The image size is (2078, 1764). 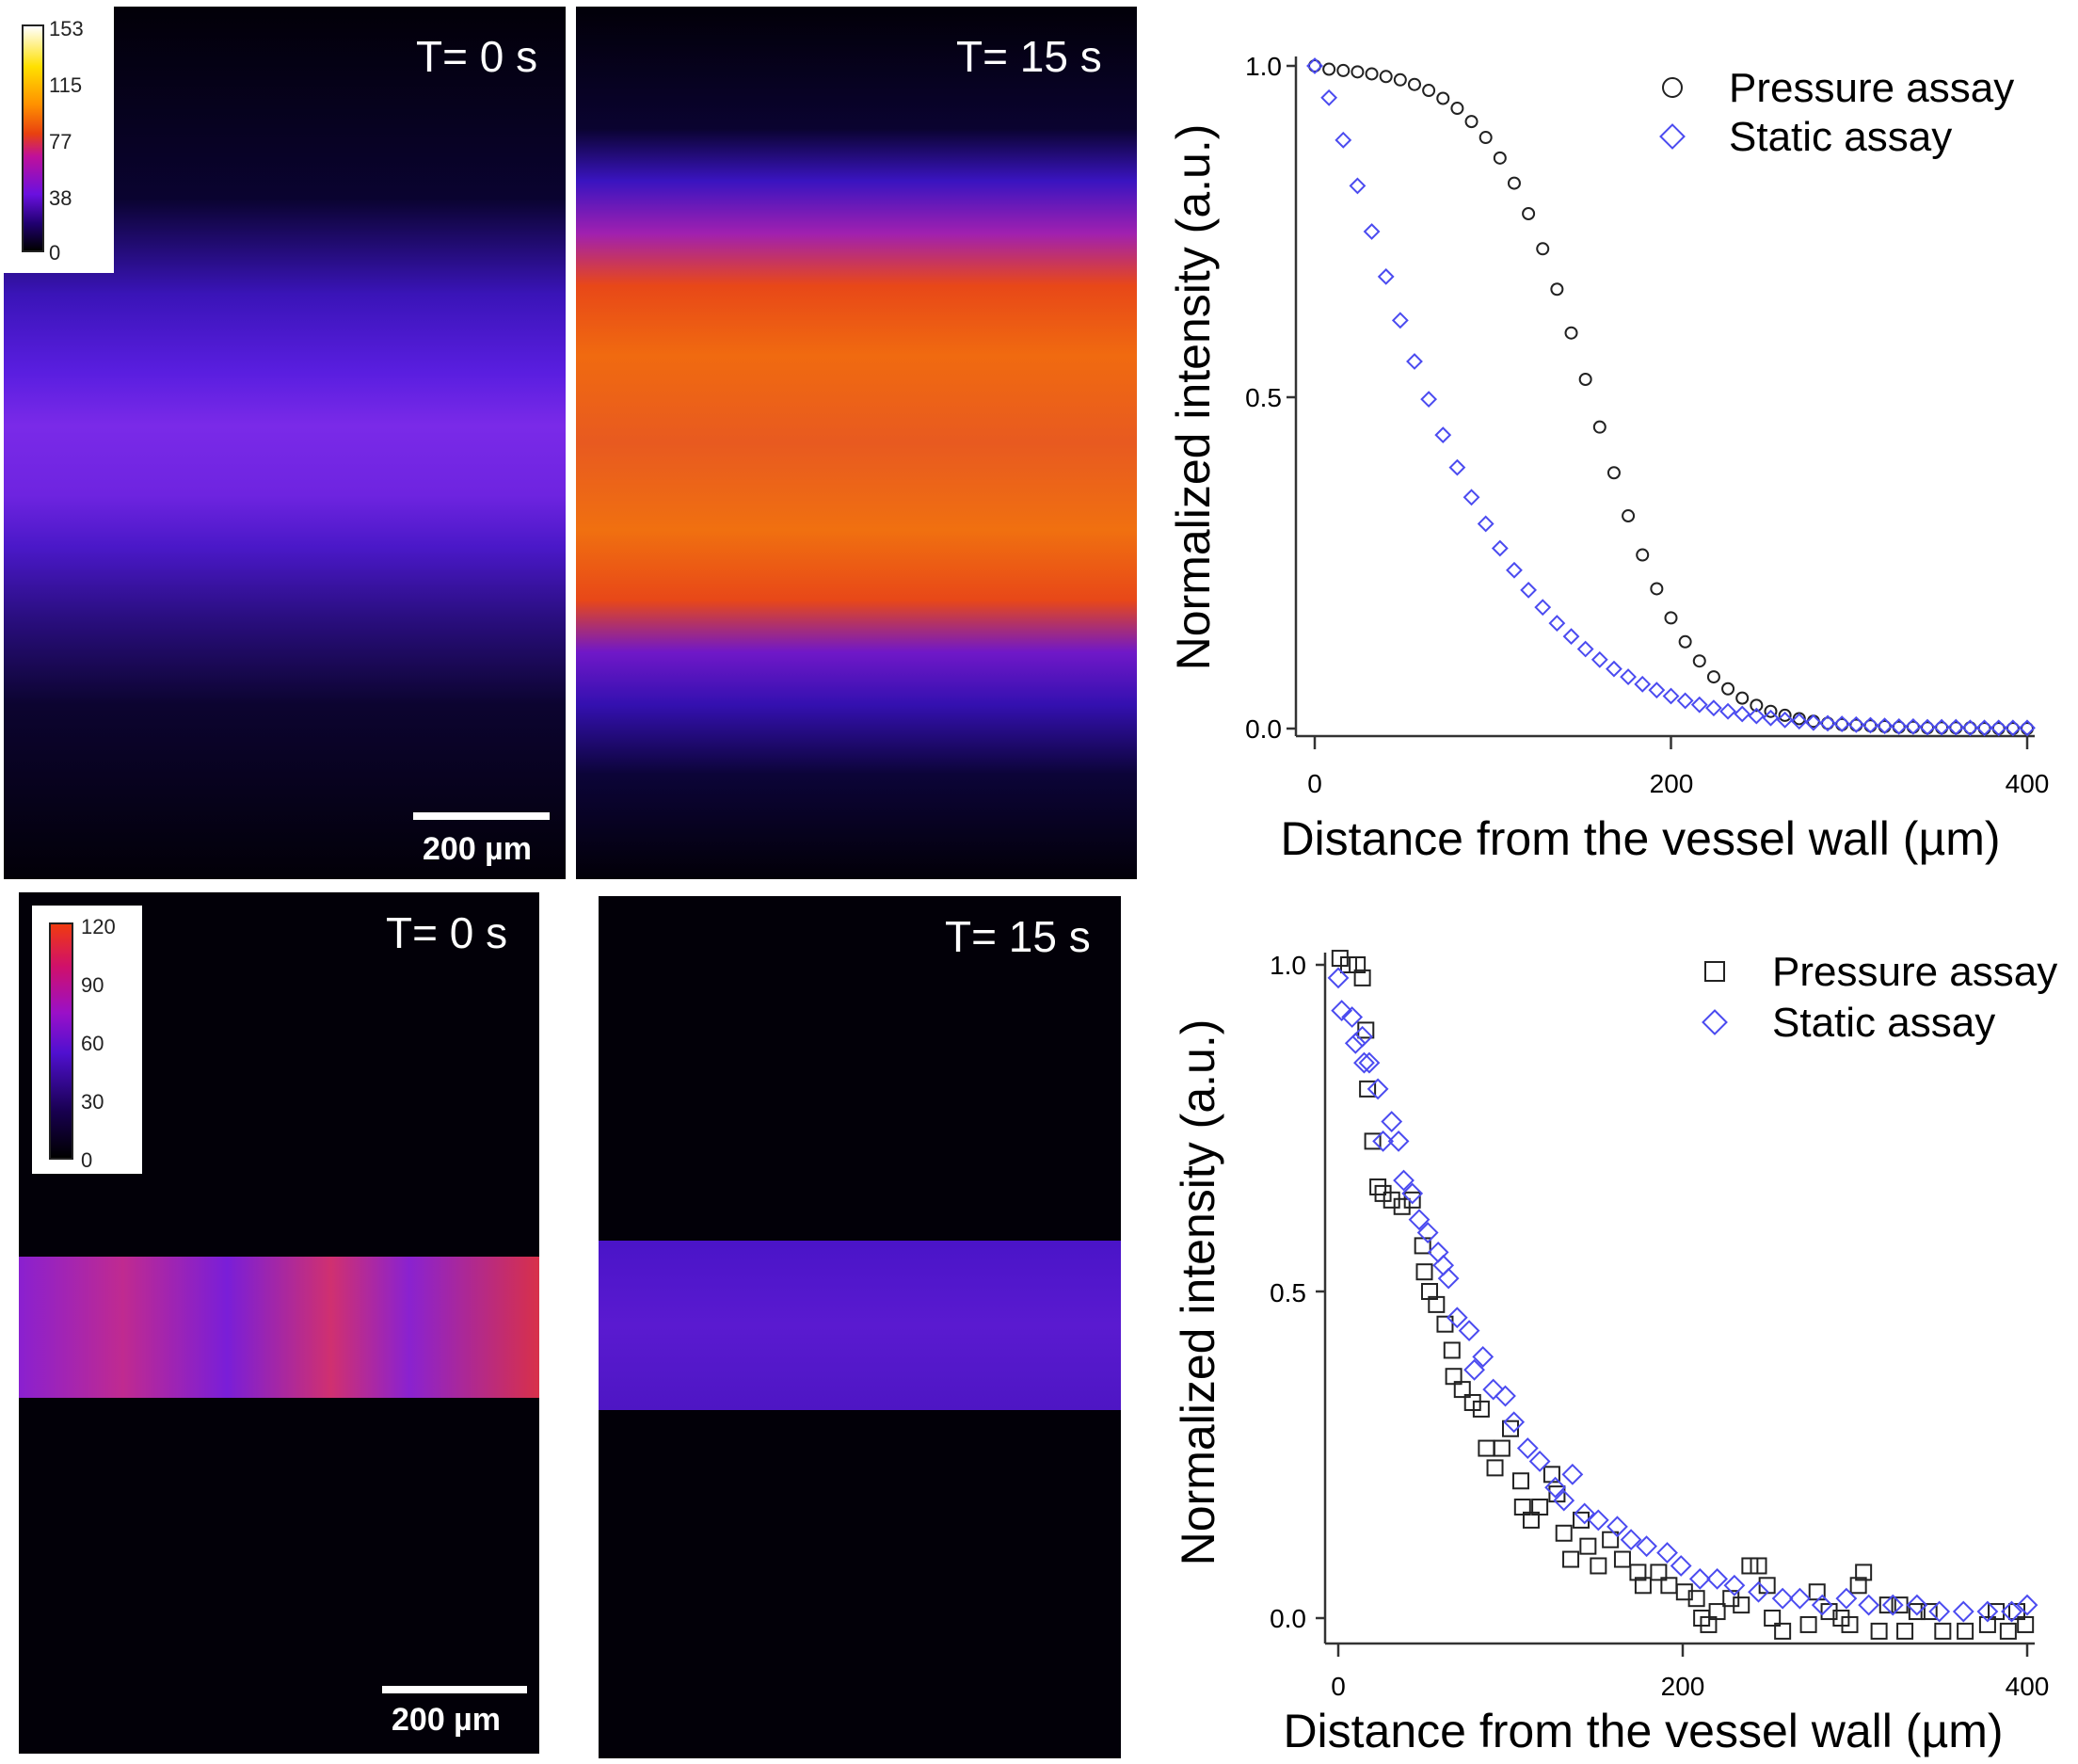 I want to click on colorbar-legend: 153 115 77 38 0, so click(x=59, y=140).